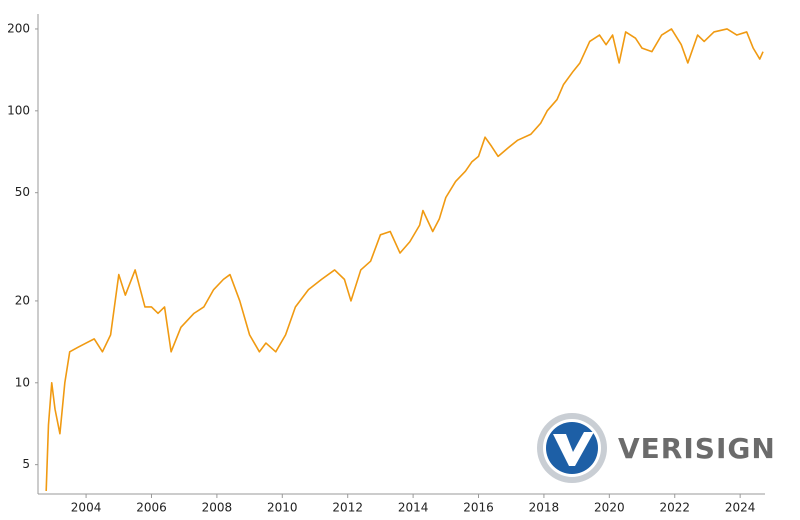 This screenshot has height=520, width=800. I want to click on x-tick-label: 2008, so click(217, 508).